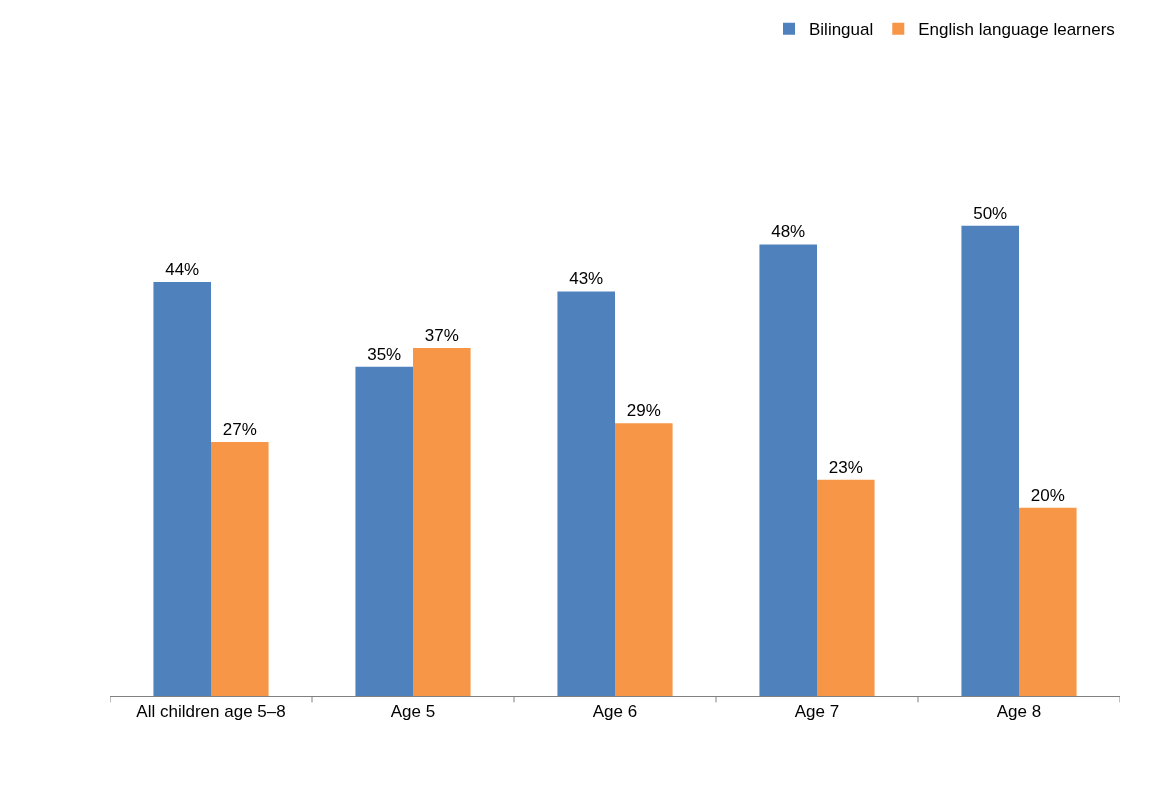 This screenshot has height=786, width=1150. Describe the element at coordinates (182, 270) in the screenshot. I see `data-label: 44%` at that location.